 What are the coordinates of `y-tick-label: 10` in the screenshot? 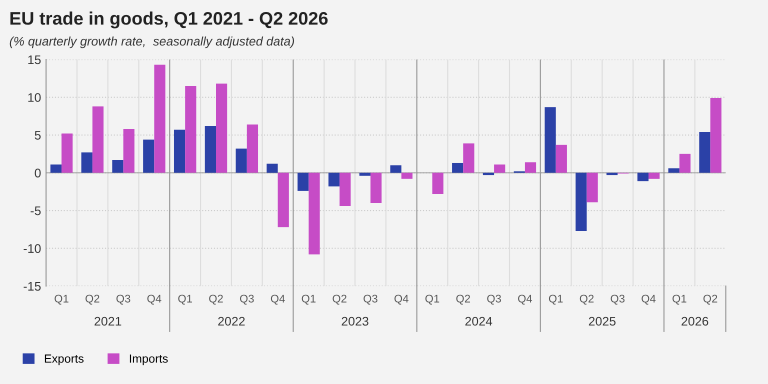 It's located at (34, 97).